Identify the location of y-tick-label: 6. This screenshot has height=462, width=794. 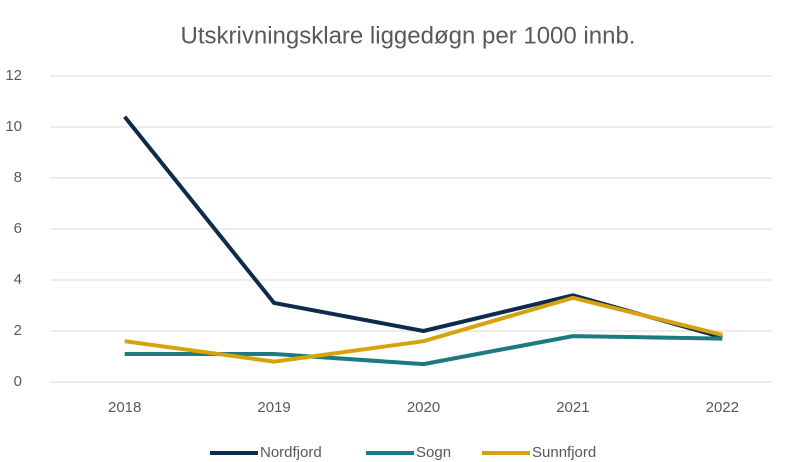
(18, 228).